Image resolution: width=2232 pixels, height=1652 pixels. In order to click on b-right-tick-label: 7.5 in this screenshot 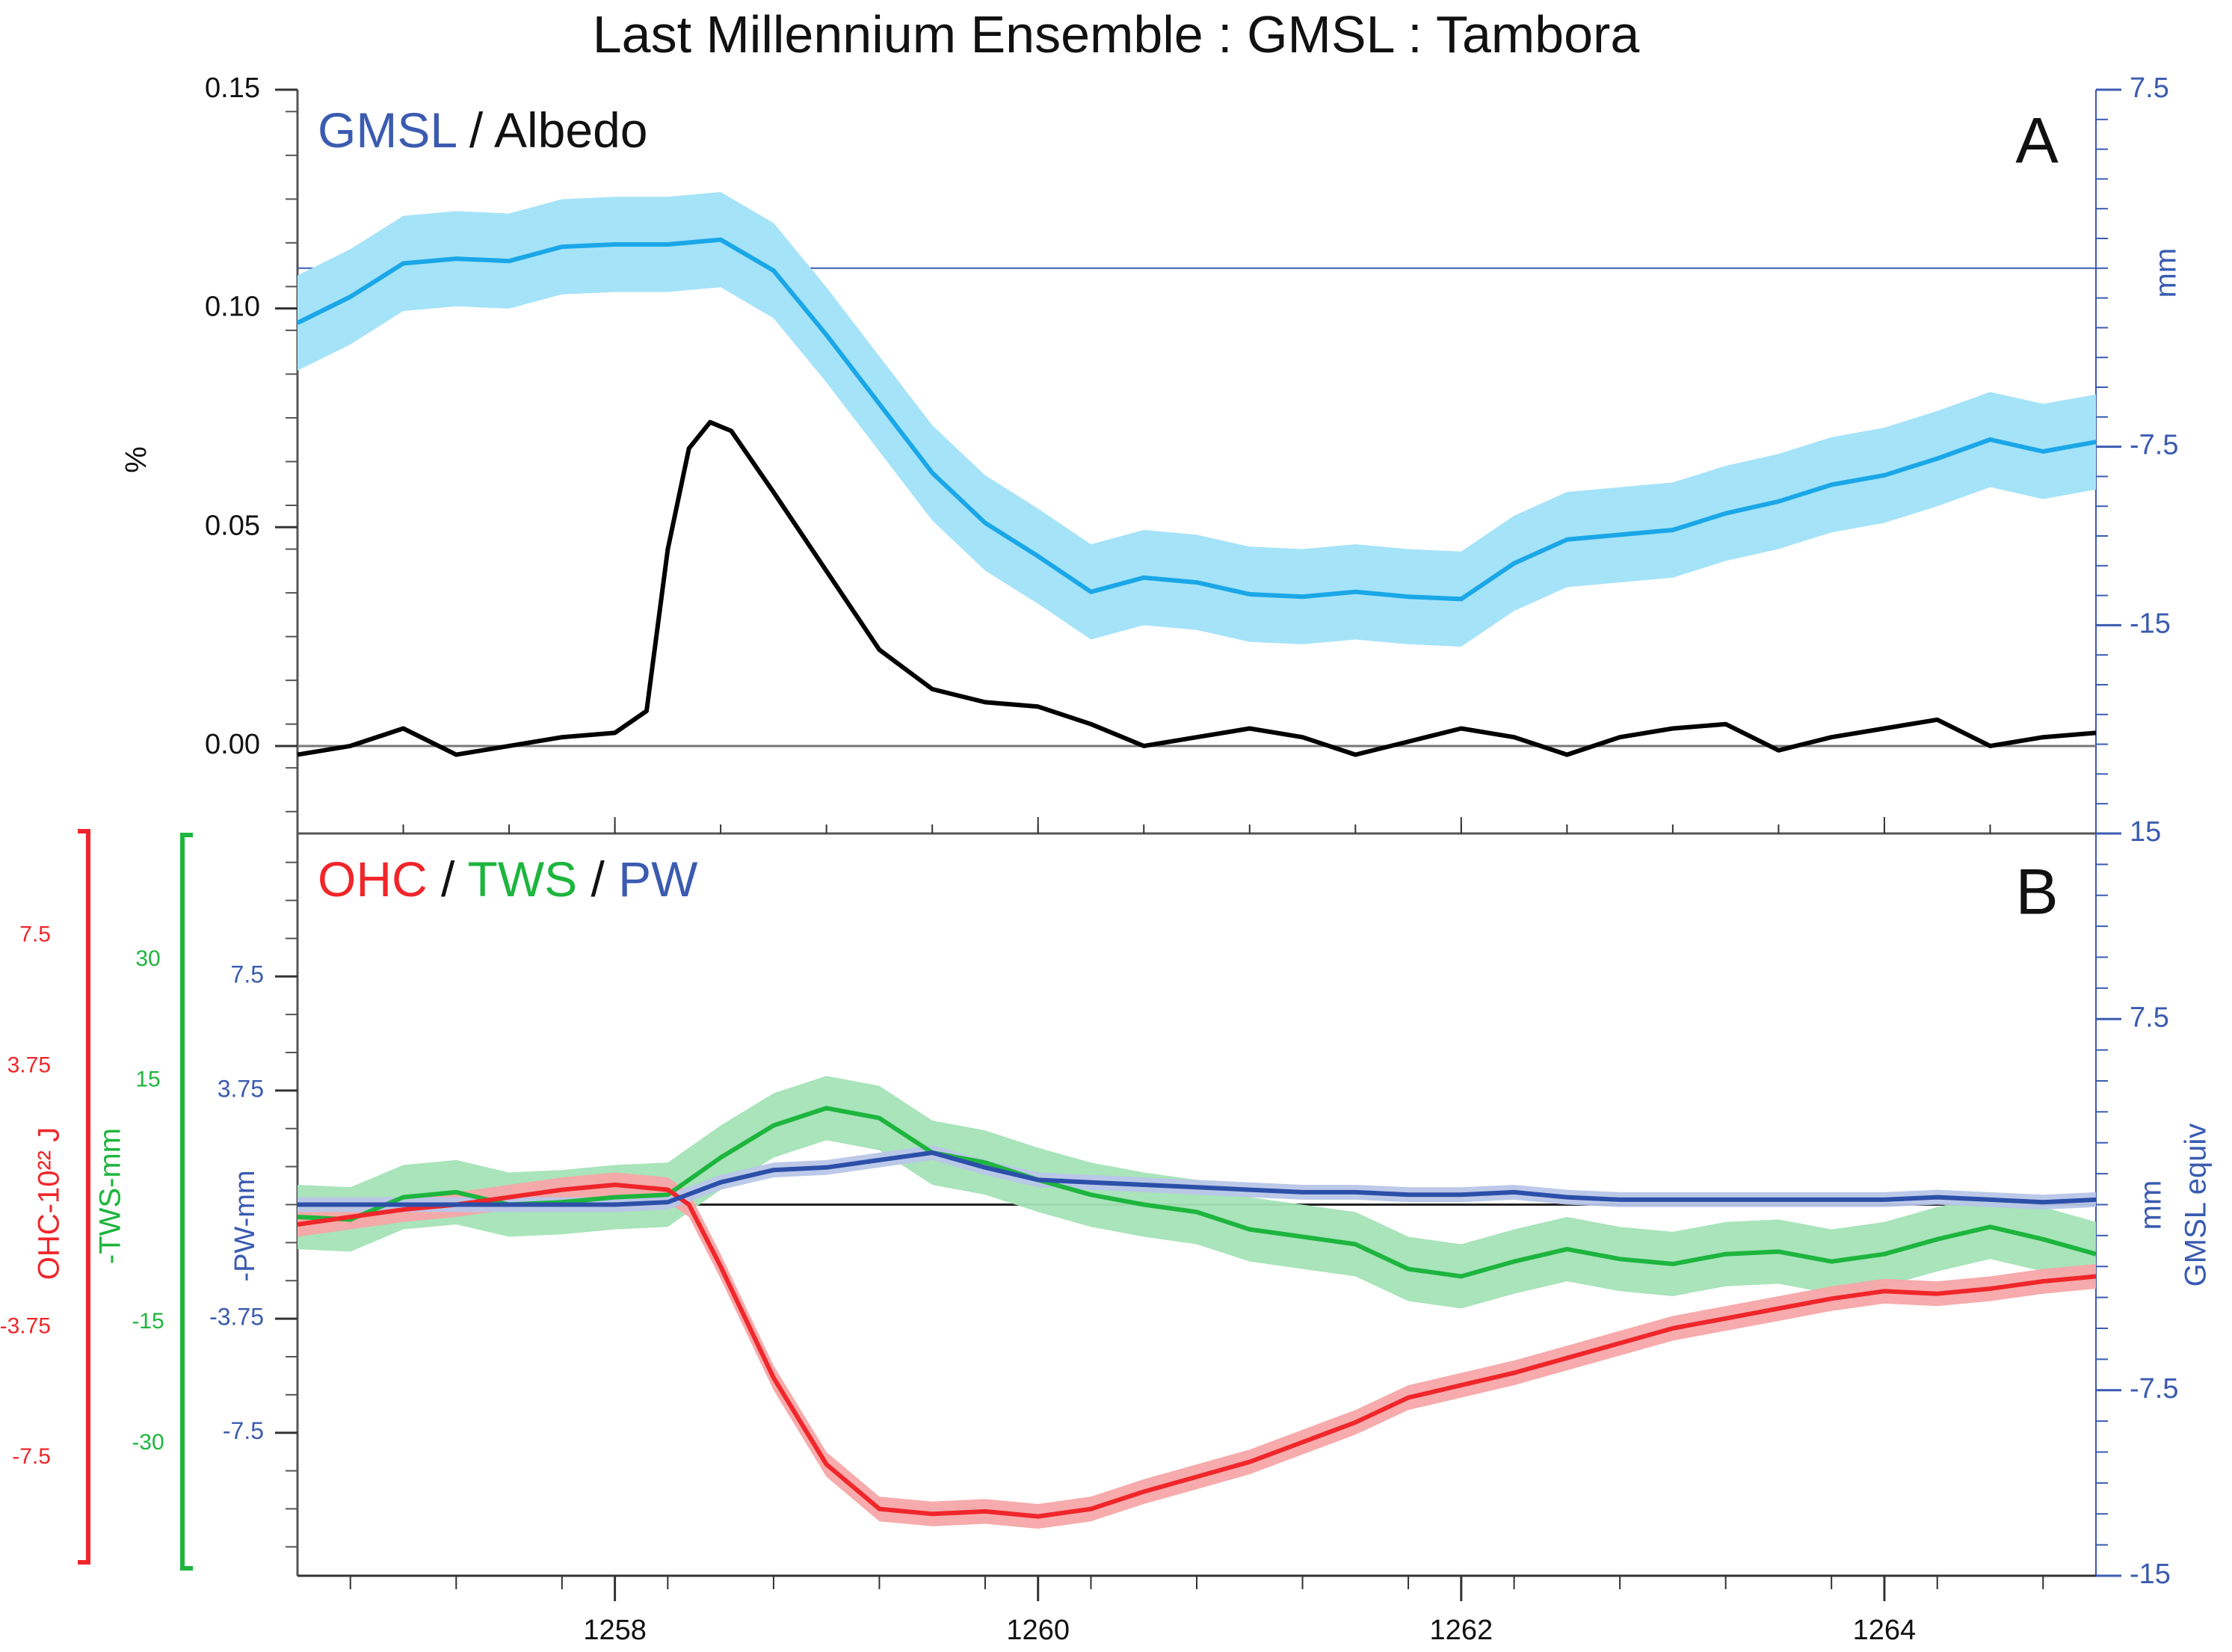, I will do `click(2149, 1017)`.